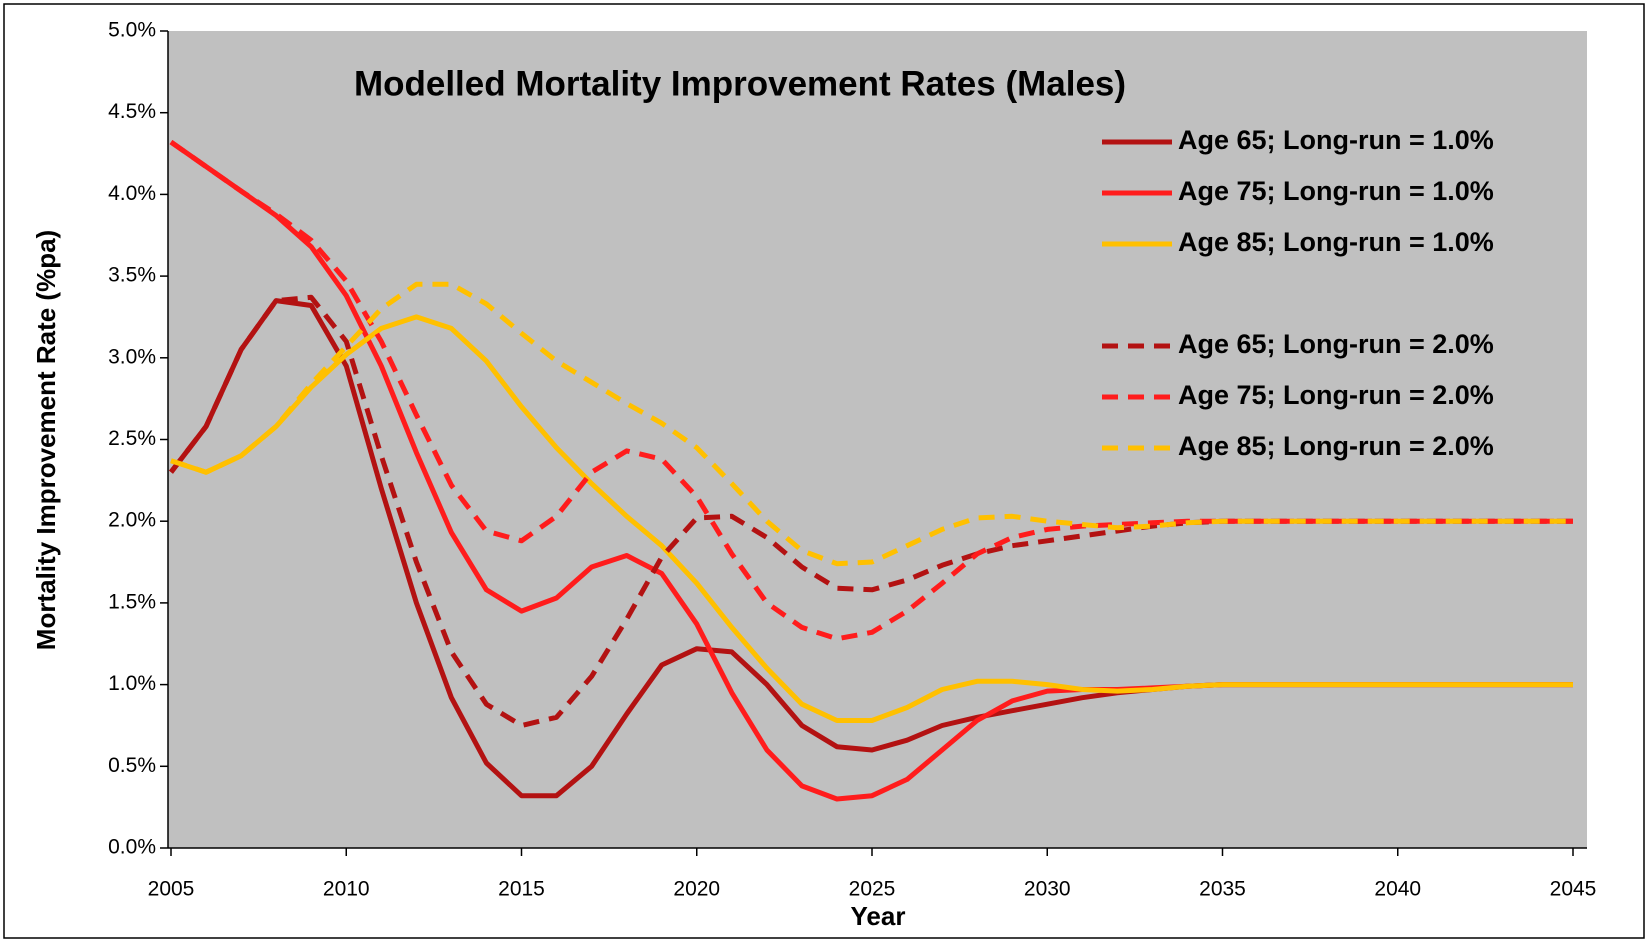 This screenshot has width=1648, height=944. What do you see at coordinates (1336, 395) in the screenshot?
I see `legend-label: Age 75; Long-run = 2.0%` at bounding box center [1336, 395].